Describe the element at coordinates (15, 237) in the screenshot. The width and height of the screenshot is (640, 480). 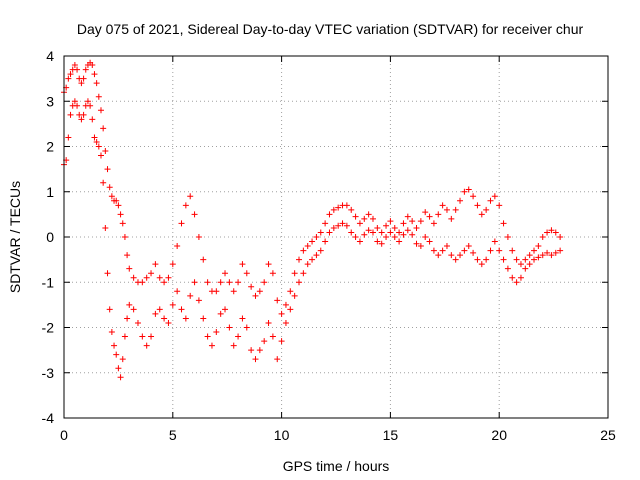
I see `y-axis-label: SDTVAR / TECUs` at that location.